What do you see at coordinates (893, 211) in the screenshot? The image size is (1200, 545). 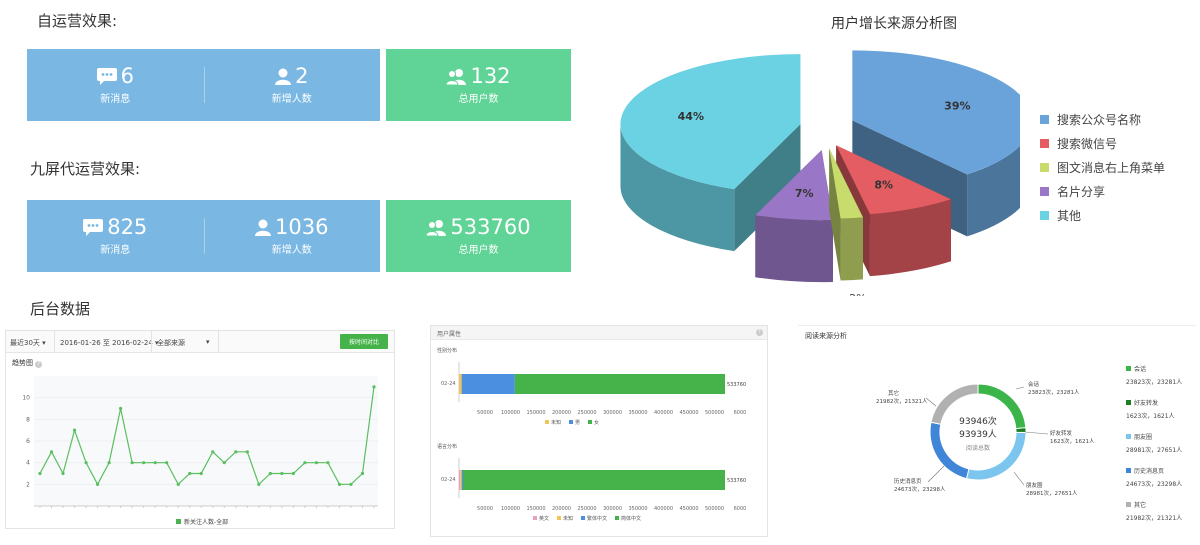 I see `pie-slice-1: 8%` at bounding box center [893, 211].